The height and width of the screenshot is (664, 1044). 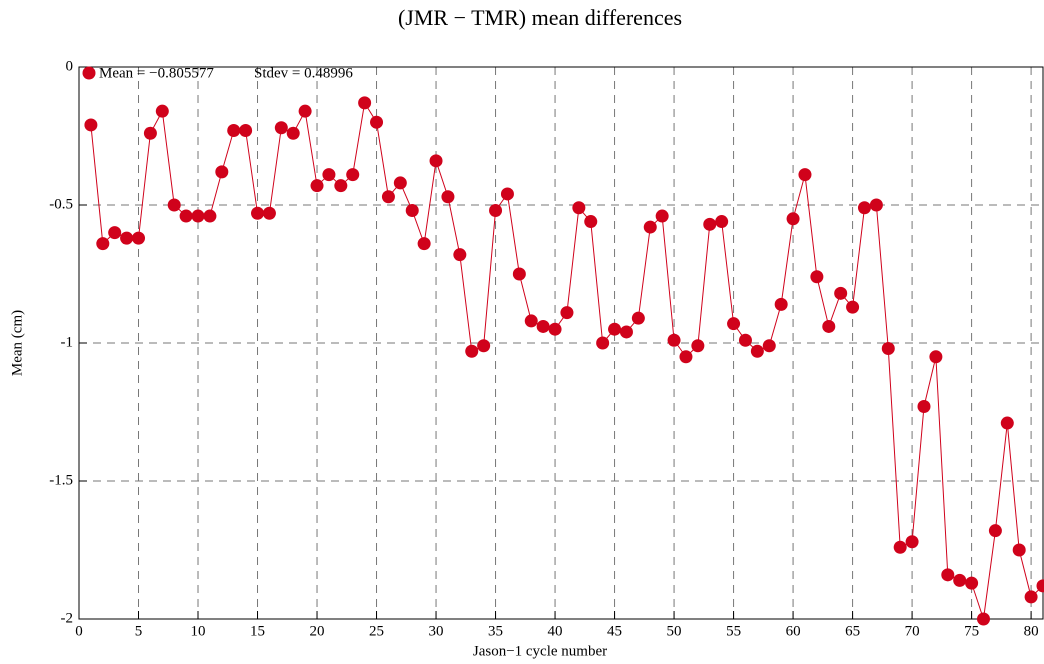 I want to click on x-tick-label: 35, so click(x=495, y=631).